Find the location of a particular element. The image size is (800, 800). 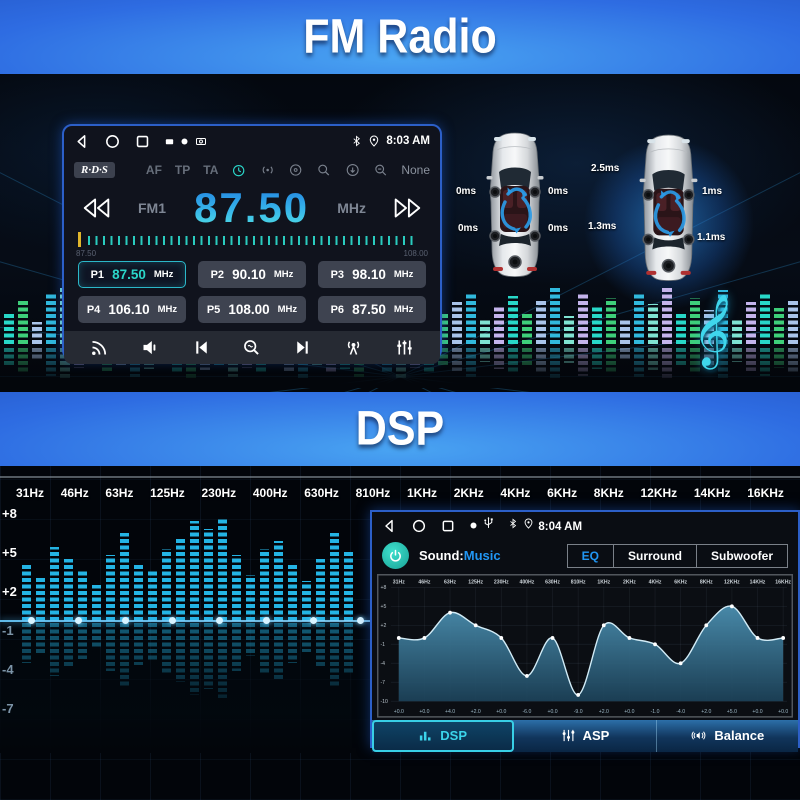

freq-label: 2KHz is located at coordinates (468, 493).